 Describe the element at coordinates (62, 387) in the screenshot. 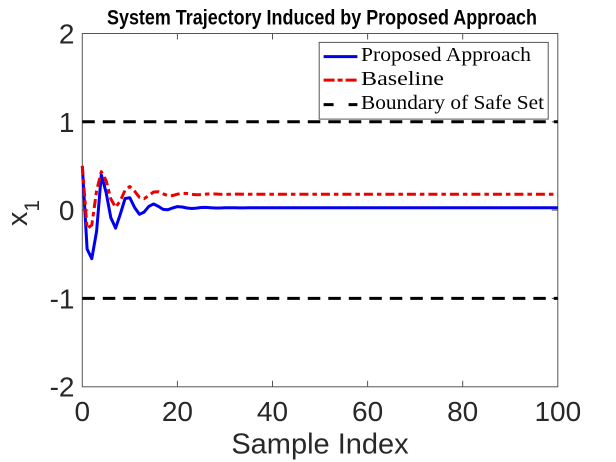

I see `svg-text: -2` at that location.